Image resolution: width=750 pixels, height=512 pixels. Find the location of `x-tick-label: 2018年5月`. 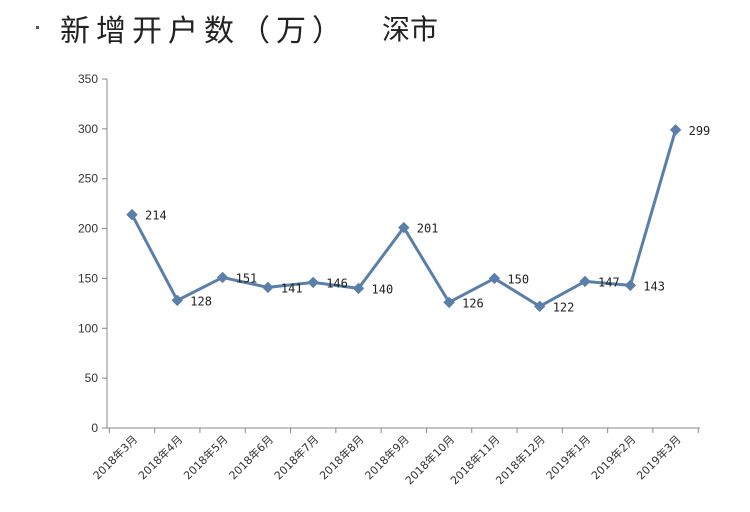

x-tick-label: 2018年5月 is located at coordinates (206, 457).